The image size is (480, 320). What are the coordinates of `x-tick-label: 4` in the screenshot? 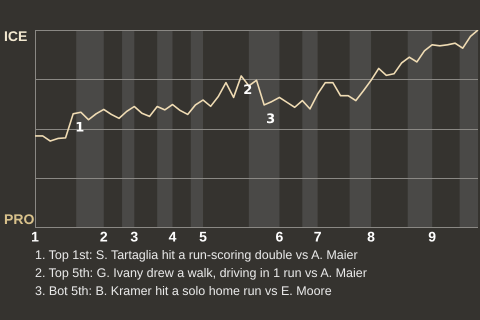 It's located at (172, 236).